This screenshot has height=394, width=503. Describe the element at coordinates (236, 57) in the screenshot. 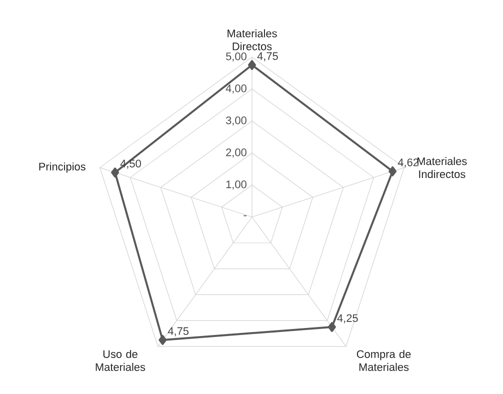

I see `y-tick-label: 5,00` at that location.